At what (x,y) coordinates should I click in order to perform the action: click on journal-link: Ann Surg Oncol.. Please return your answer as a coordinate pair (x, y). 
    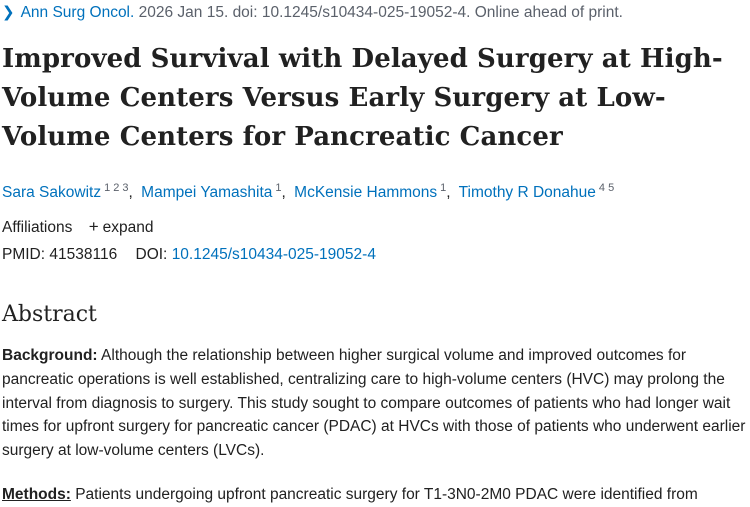
    Looking at the image, I should click on (77, 12).